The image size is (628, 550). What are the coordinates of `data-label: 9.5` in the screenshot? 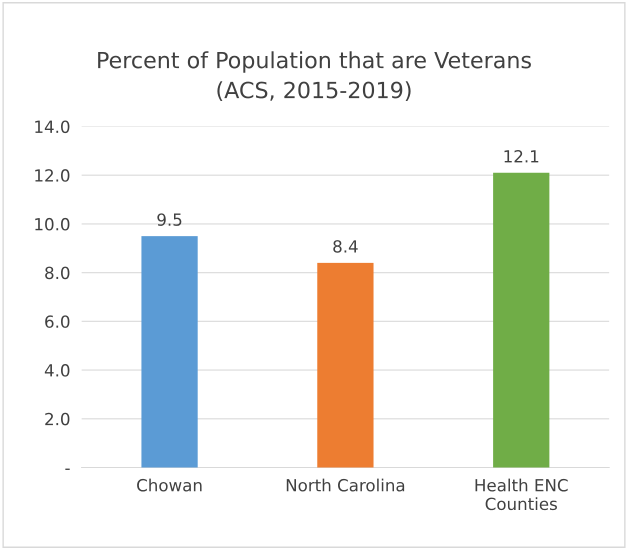 It's located at (169, 219).